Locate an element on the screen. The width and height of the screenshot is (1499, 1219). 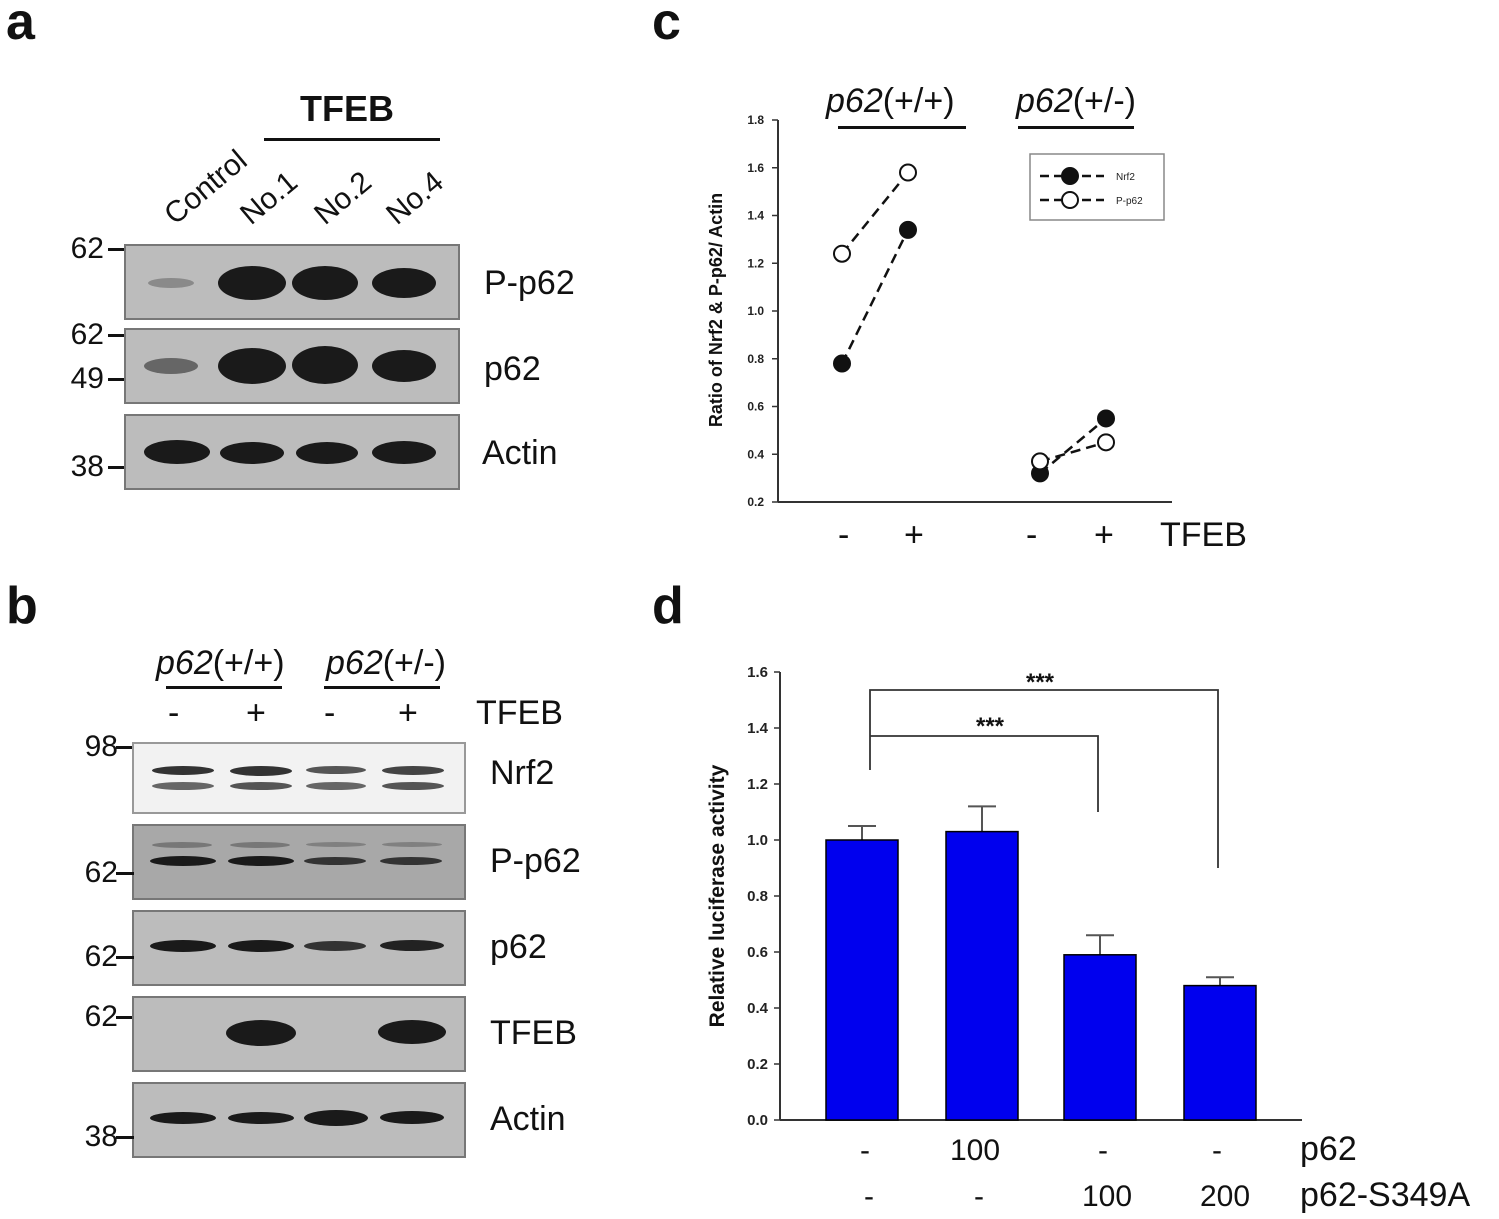
blot-a-p62 is located at coordinates (292, 366).